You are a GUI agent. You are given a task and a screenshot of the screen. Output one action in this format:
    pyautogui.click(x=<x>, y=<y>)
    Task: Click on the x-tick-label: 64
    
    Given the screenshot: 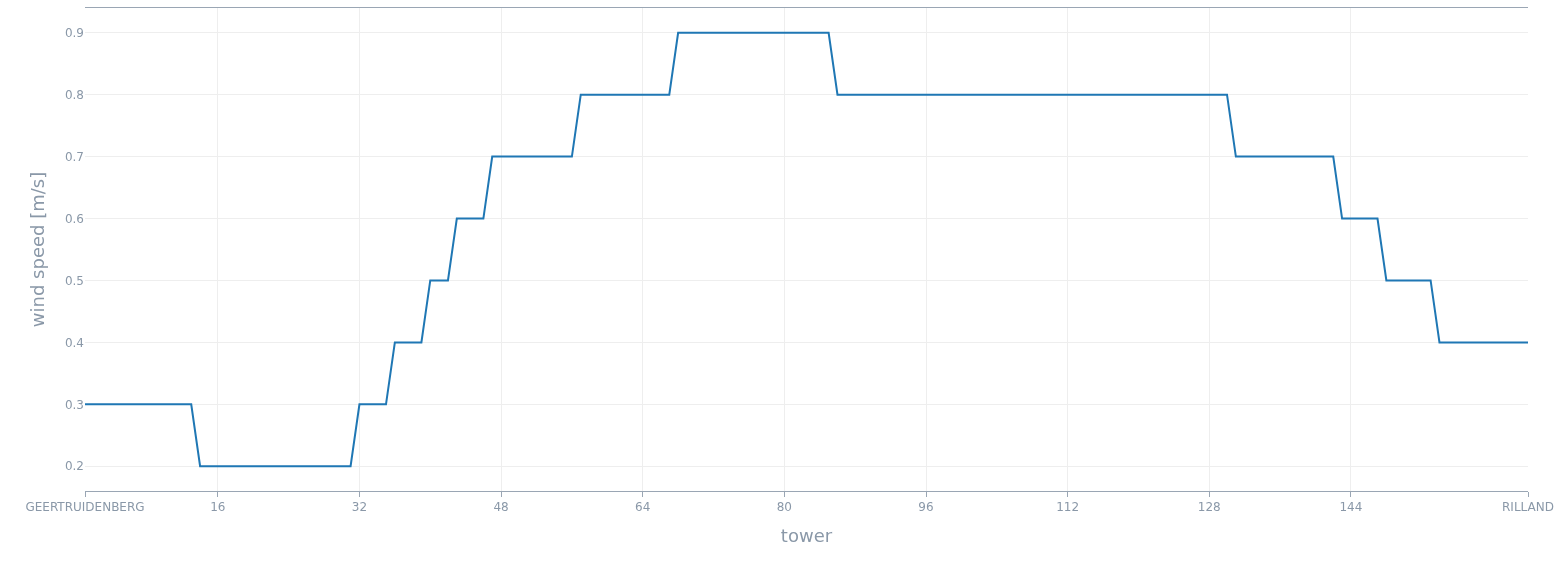 What is the action you would take?
    pyautogui.click(x=643, y=507)
    